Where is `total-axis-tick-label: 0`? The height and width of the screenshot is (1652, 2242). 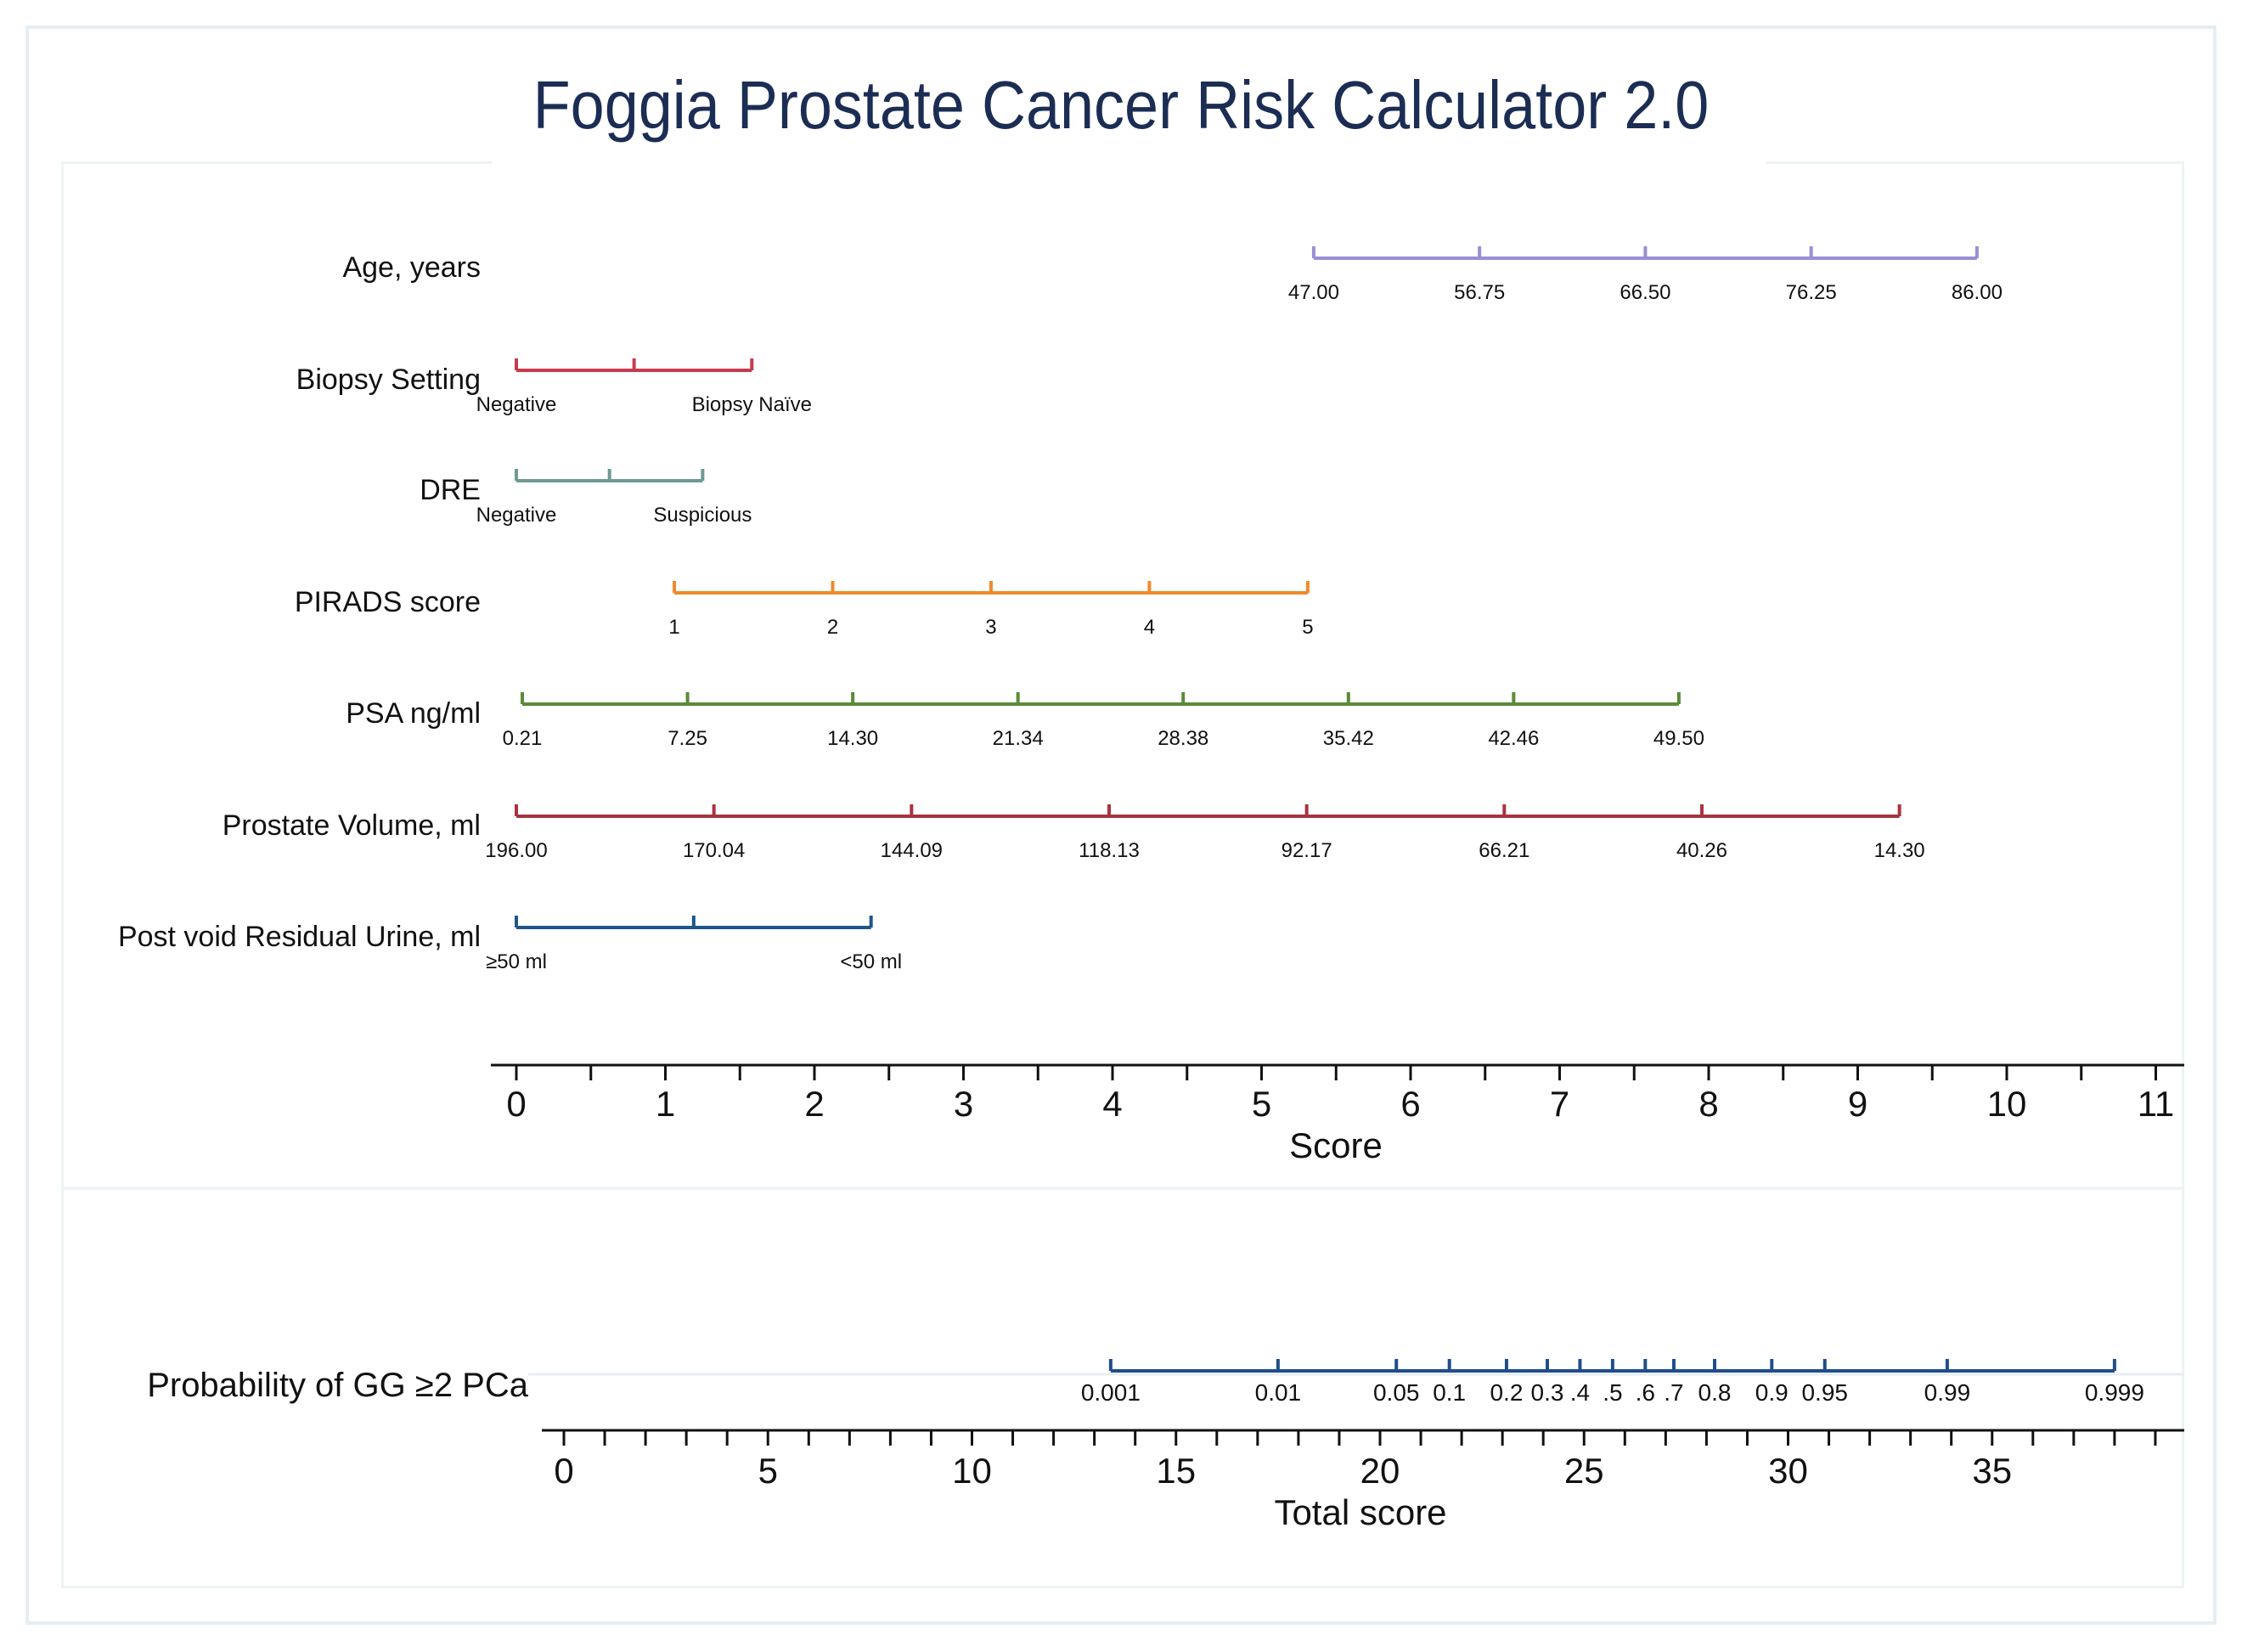
total-axis-tick-label: 0 is located at coordinates (563, 1471).